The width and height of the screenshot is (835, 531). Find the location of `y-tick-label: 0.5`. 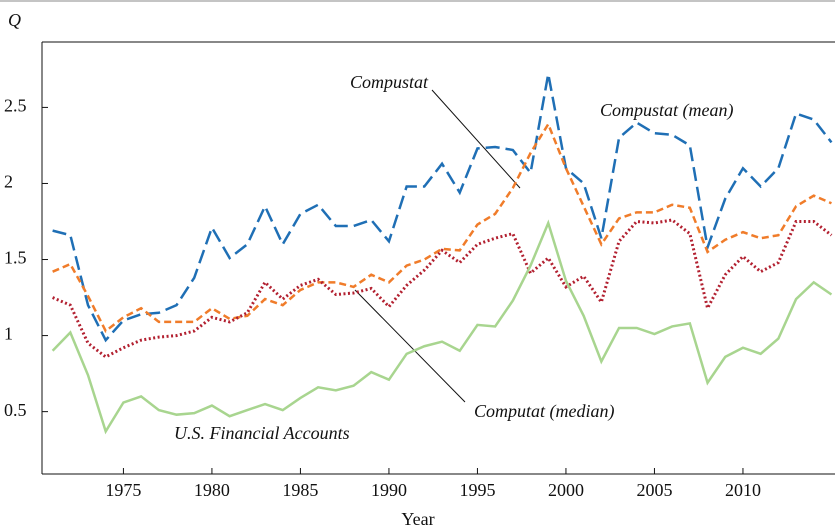

y-tick-label: 0.5 is located at coordinates (15, 410).